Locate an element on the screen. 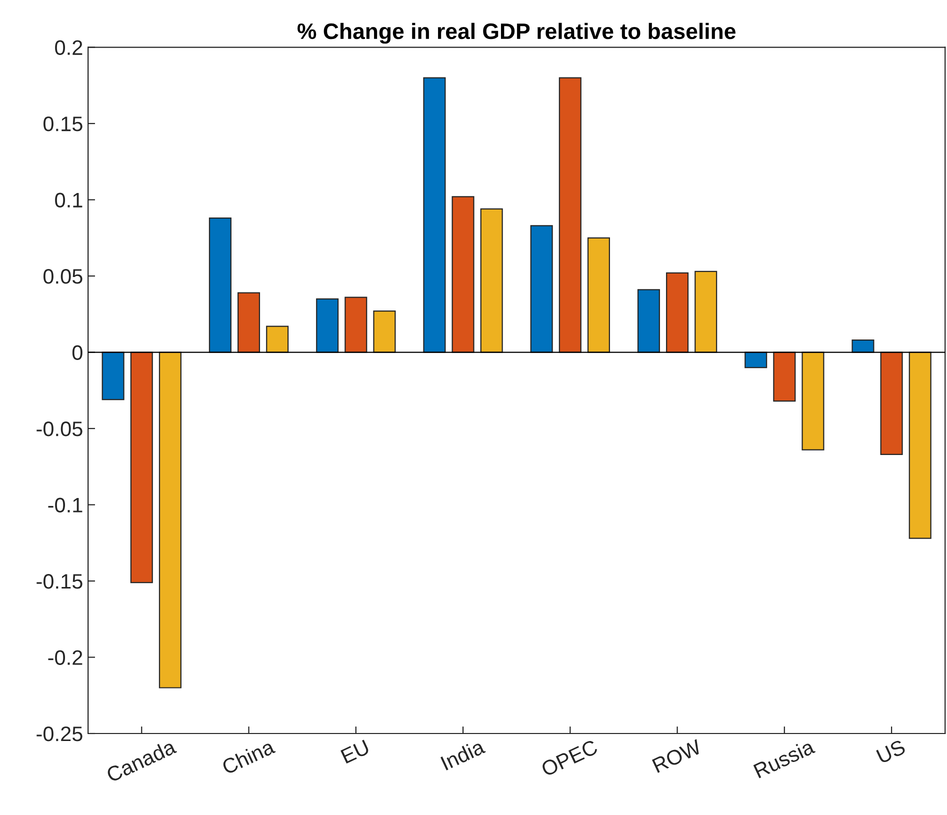 The width and height of the screenshot is (947, 815). y-tick-label: -0.15 is located at coordinates (59, 581).